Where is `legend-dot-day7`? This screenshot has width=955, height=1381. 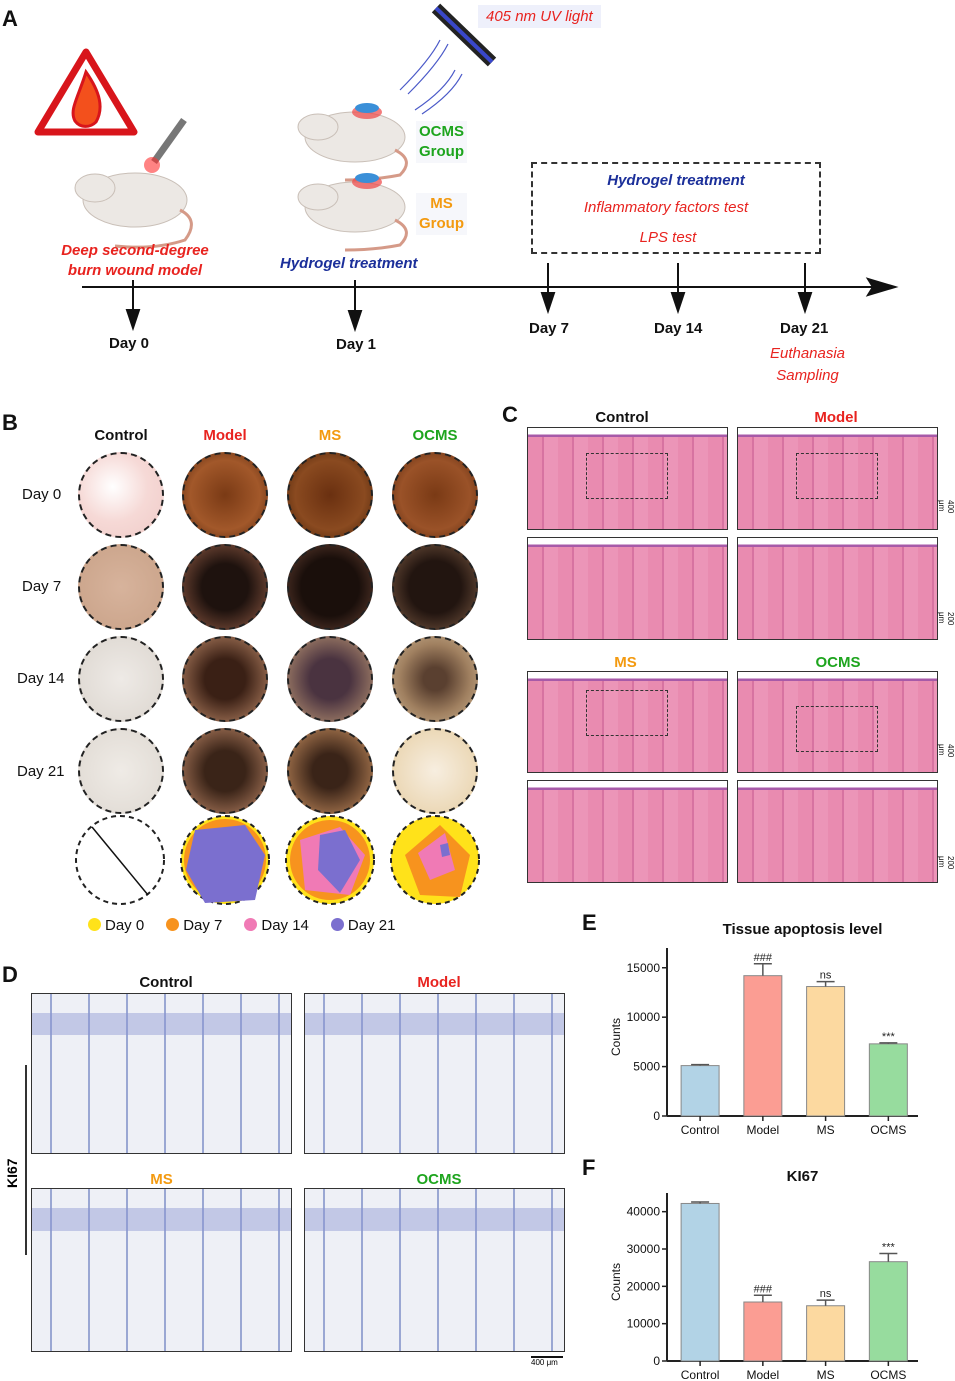 legend-dot-day7 is located at coordinates (173, 924).